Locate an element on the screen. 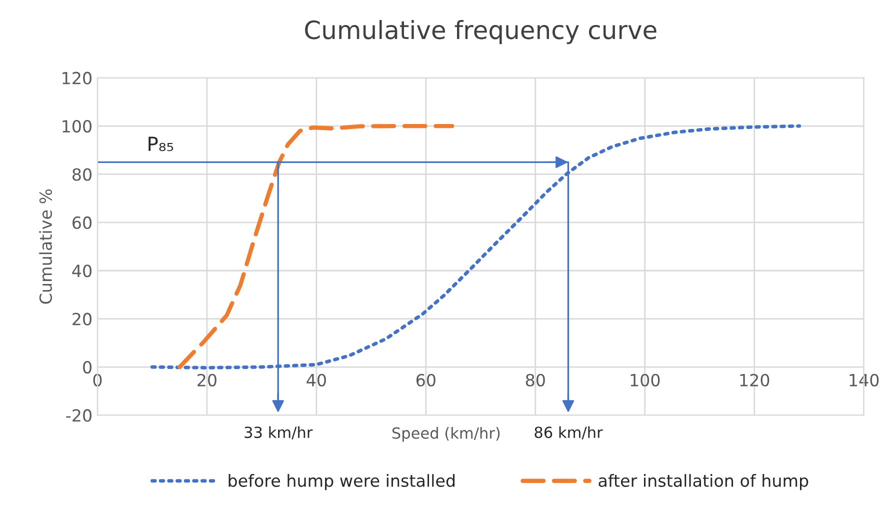 The width and height of the screenshot is (886, 519). legend-label: before hump were installed is located at coordinates (341, 482).